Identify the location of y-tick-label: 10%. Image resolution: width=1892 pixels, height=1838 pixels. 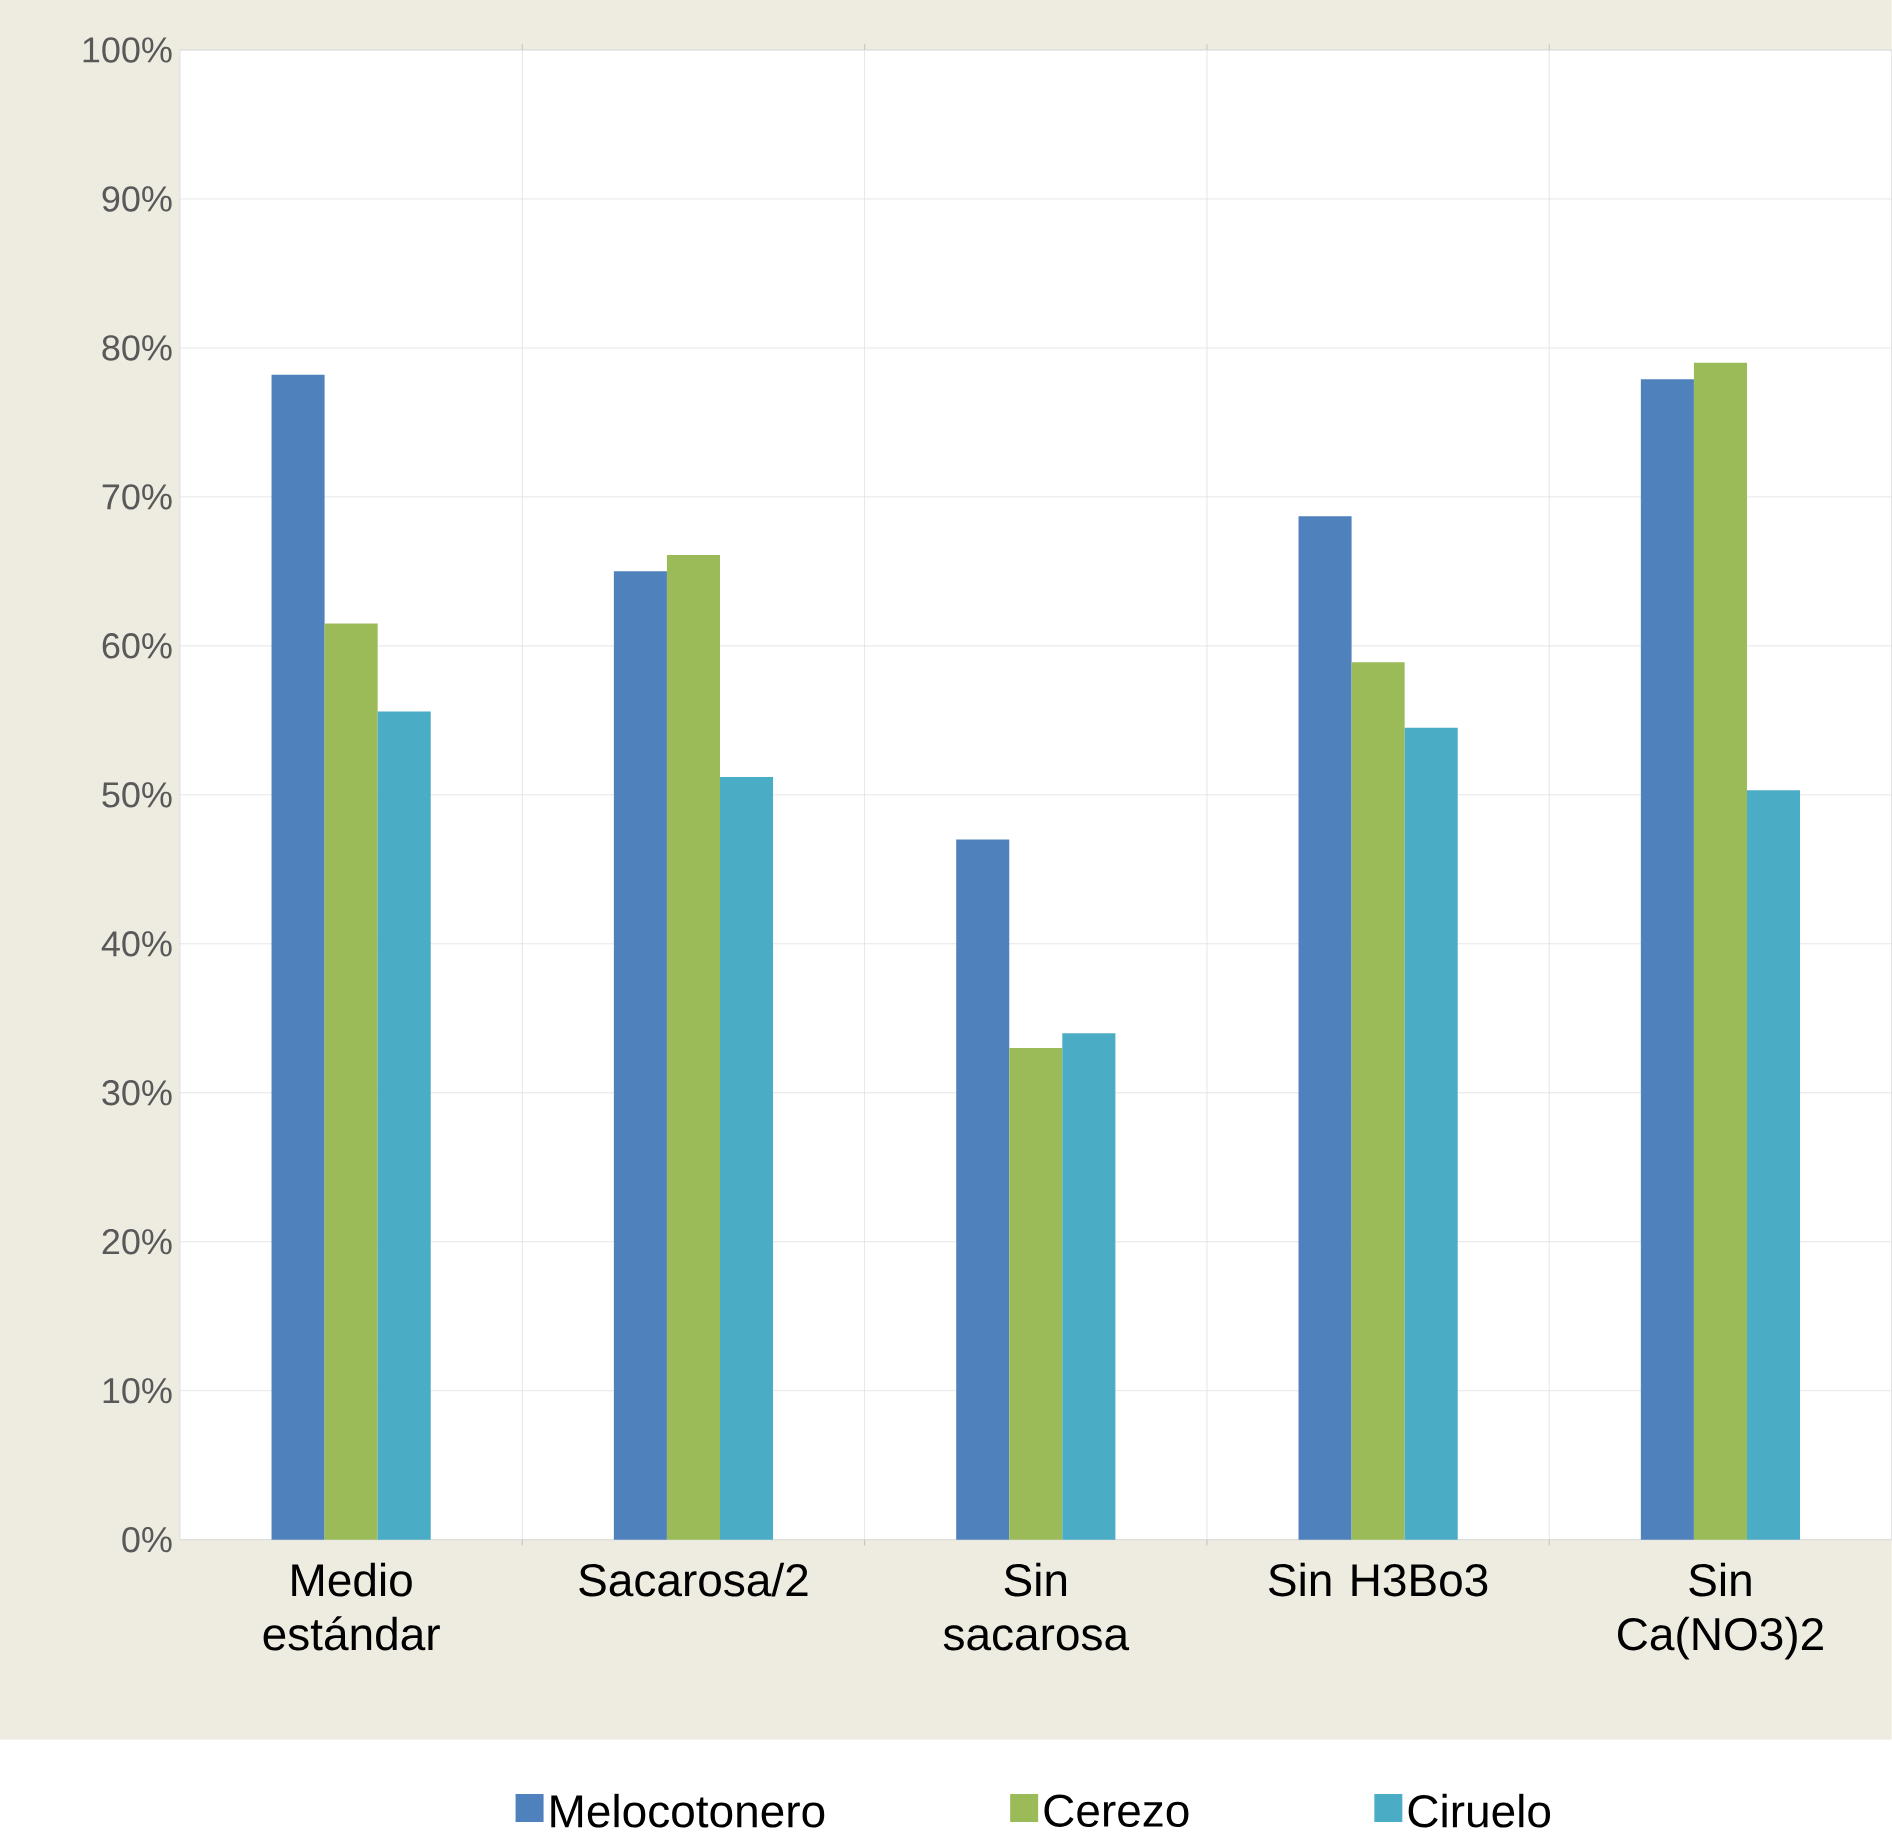
(137, 1390).